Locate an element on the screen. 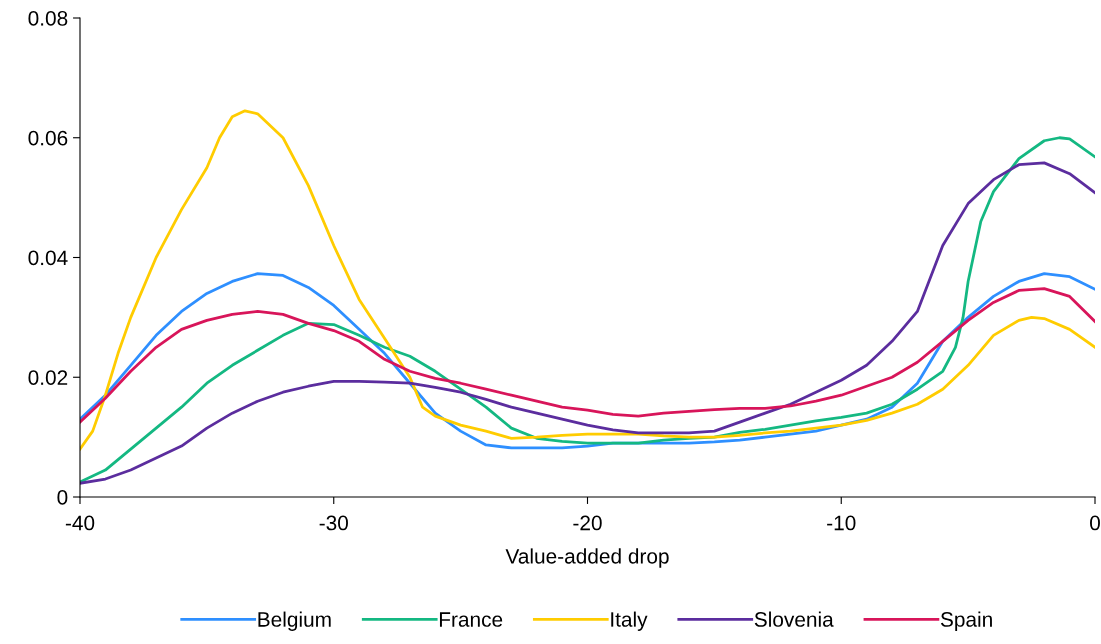 The height and width of the screenshot is (644, 1101). x-tick-label: 0 is located at coordinates (1095, 523).